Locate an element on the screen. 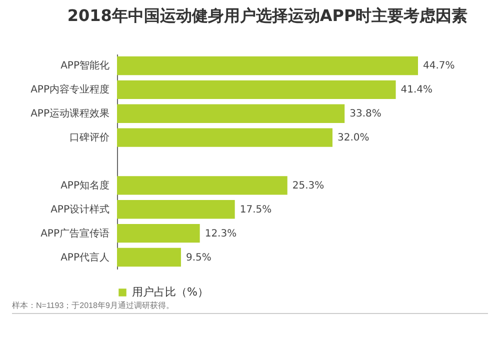 This screenshot has width=500, height=362. data-label: 41.4% is located at coordinates (416, 90).